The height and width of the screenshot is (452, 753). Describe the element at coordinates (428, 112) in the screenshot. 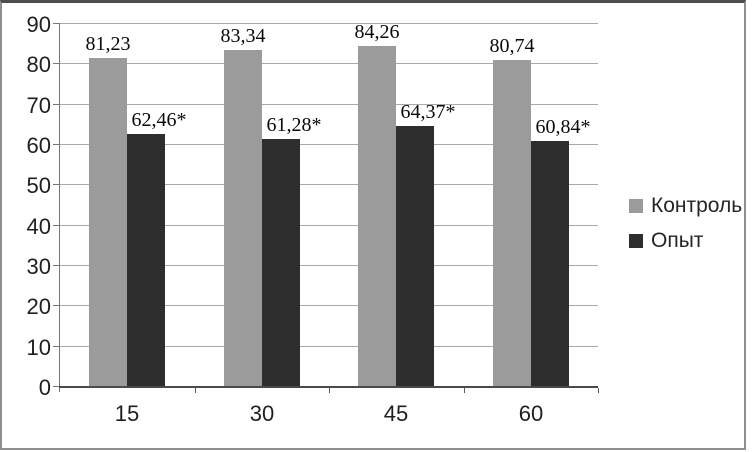

I see `bar-label-opyt-45: 64,37*` at that location.